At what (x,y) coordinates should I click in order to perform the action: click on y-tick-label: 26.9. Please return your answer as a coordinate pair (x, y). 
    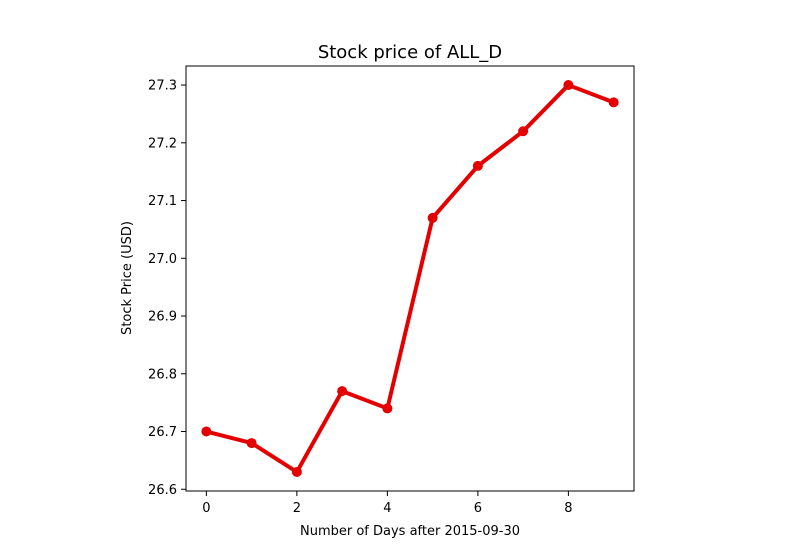
    Looking at the image, I should click on (162, 317).